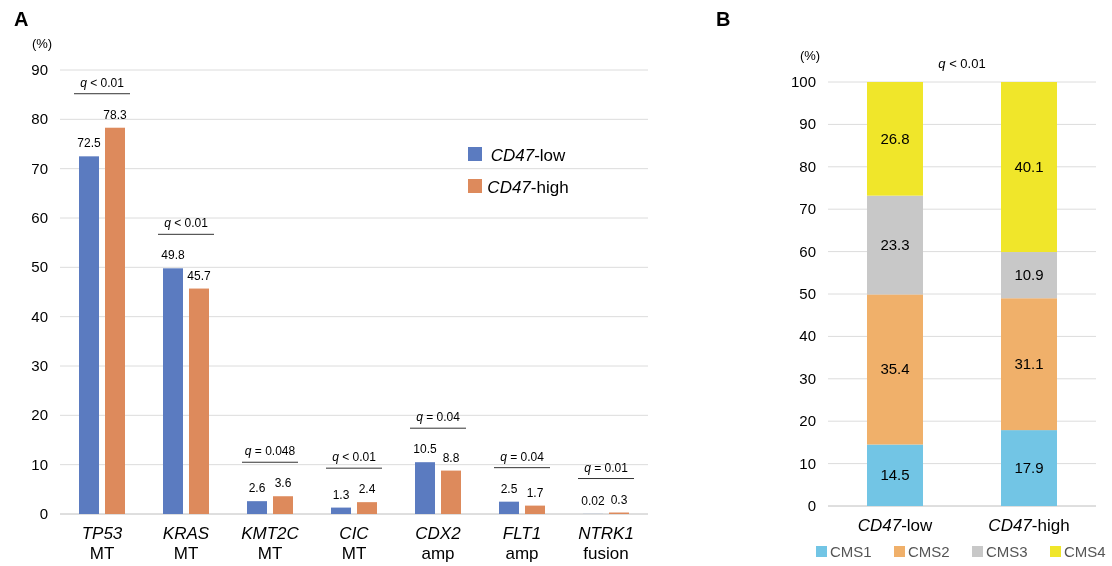 This screenshot has height=566, width=1112. What do you see at coordinates (895, 525) in the screenshot?
I see `x-tick-label: CD47-low` at bounding box center [895, 525].